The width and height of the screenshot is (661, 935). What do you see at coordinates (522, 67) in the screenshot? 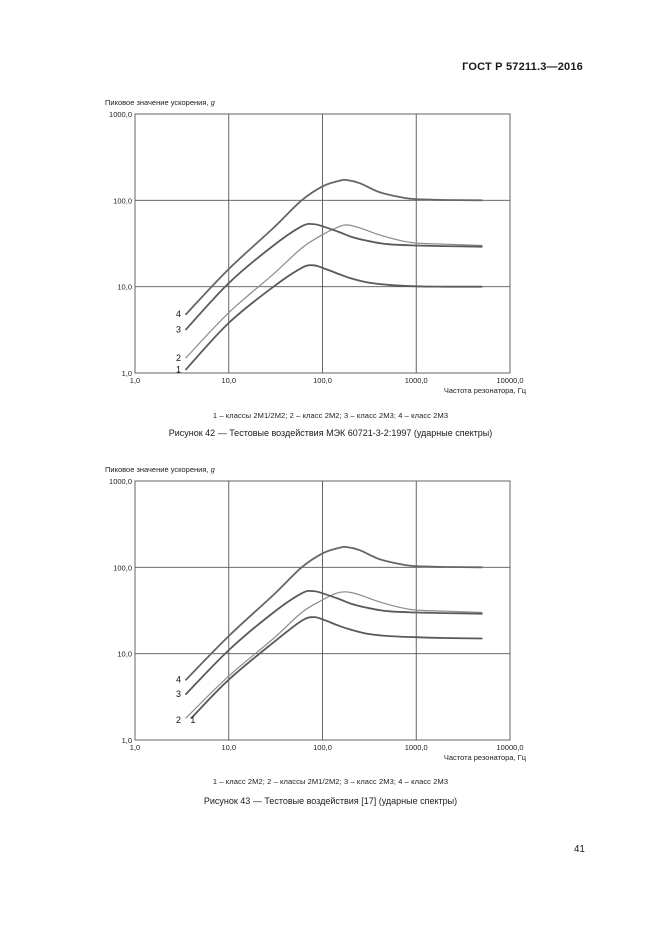
I see `document-header: ГОСТ Р 57211.3—2016` at bounding box center [522, 67].